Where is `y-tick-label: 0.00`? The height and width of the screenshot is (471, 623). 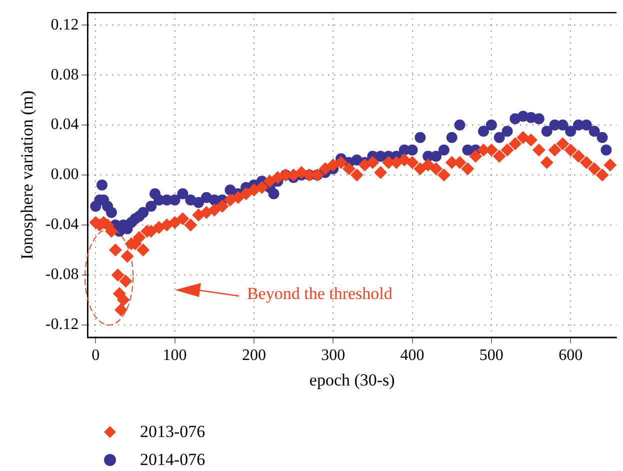
y-tick-label: 0.00 is located at coordinates (64, 175).